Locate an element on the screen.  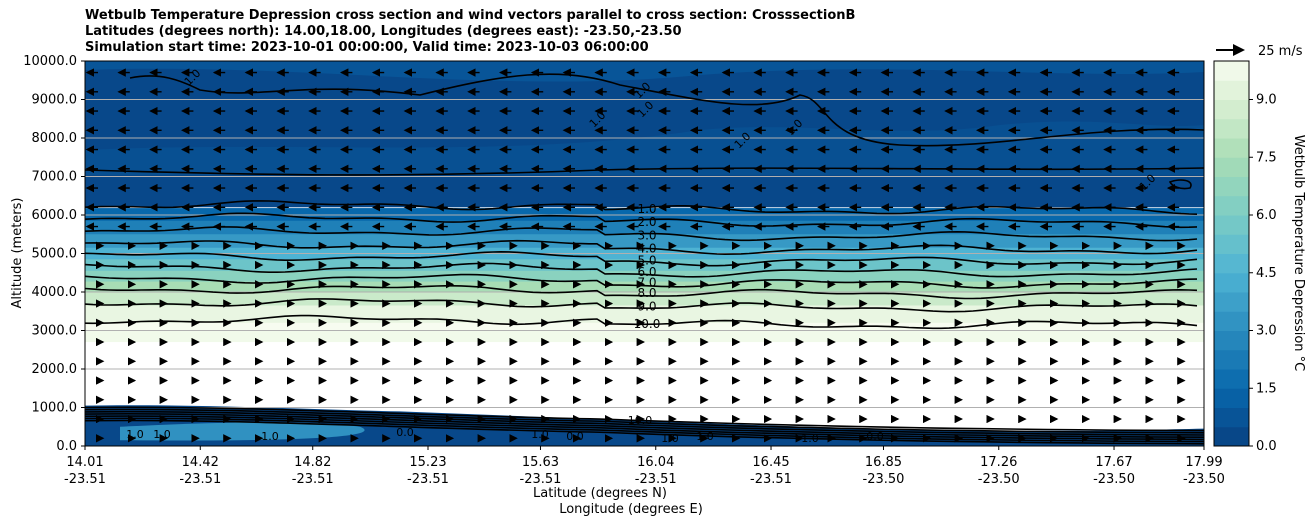
quiver-key: 25 m/s is located at coordinates (1259, 51).